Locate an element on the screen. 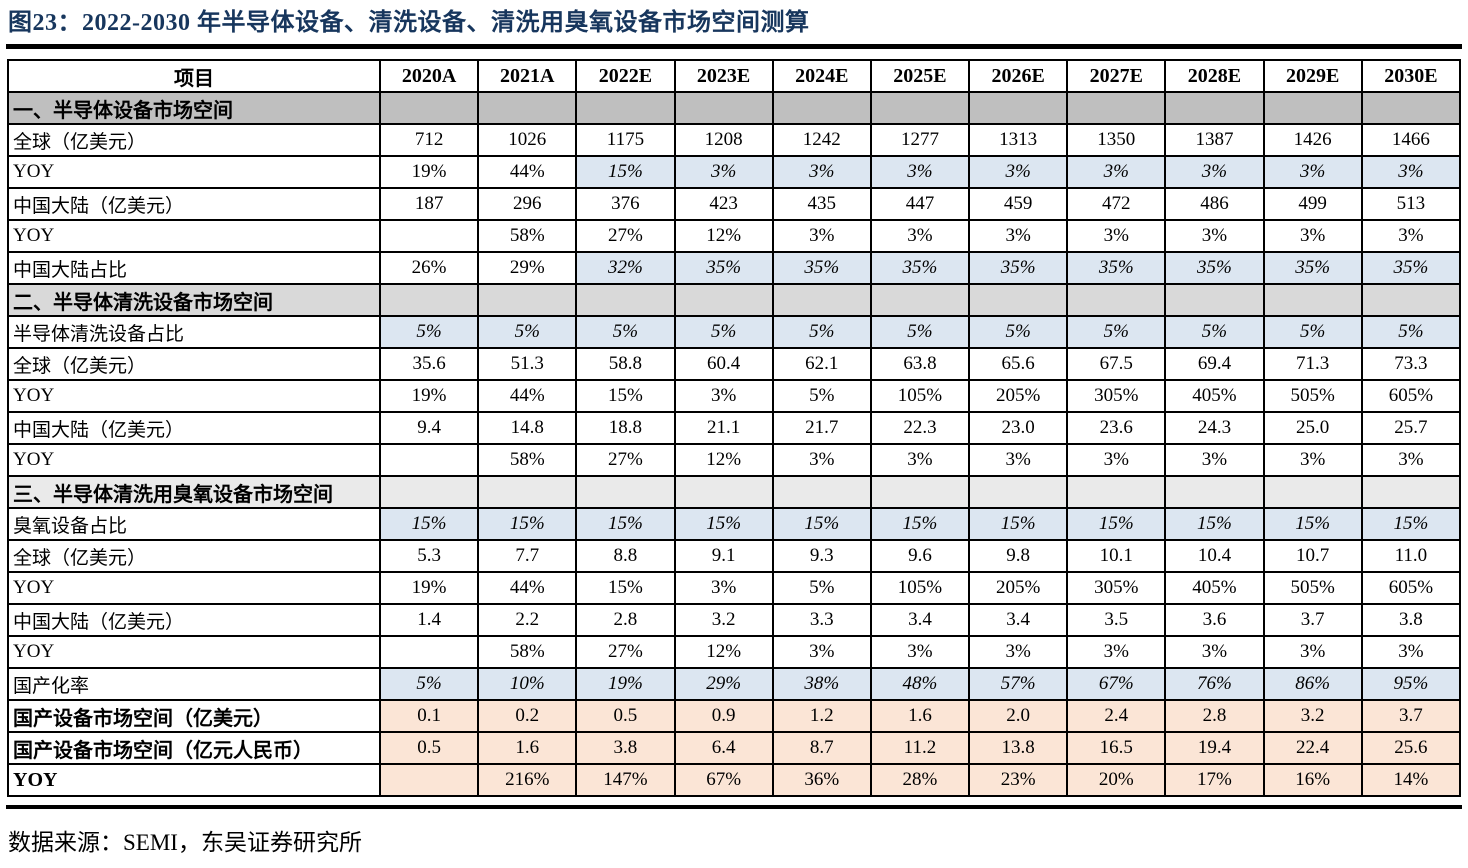  data-cell: 16.5 is located at coordinates (1116, 748).